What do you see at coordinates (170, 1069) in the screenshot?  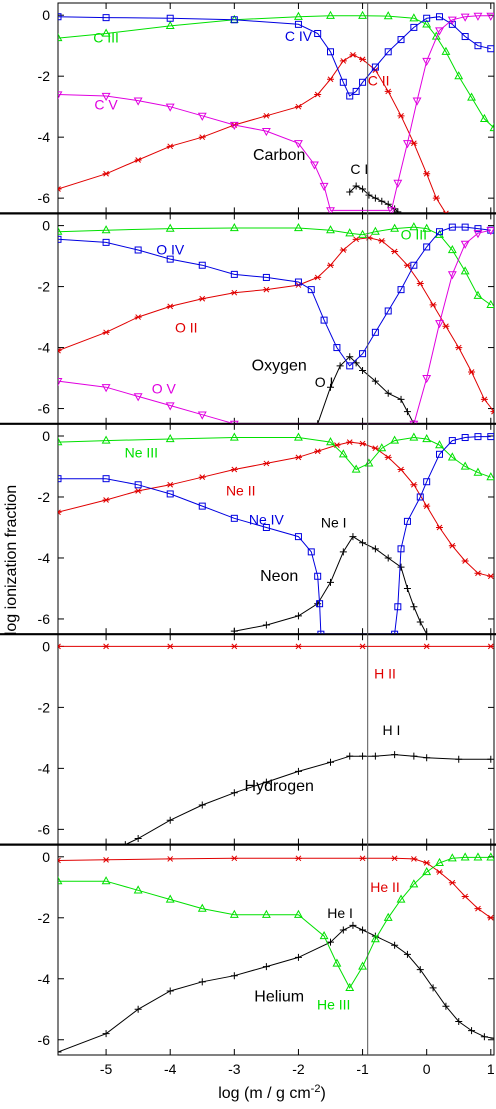 I see `x-tick-label: -4` at bounding box center [170, 1069].